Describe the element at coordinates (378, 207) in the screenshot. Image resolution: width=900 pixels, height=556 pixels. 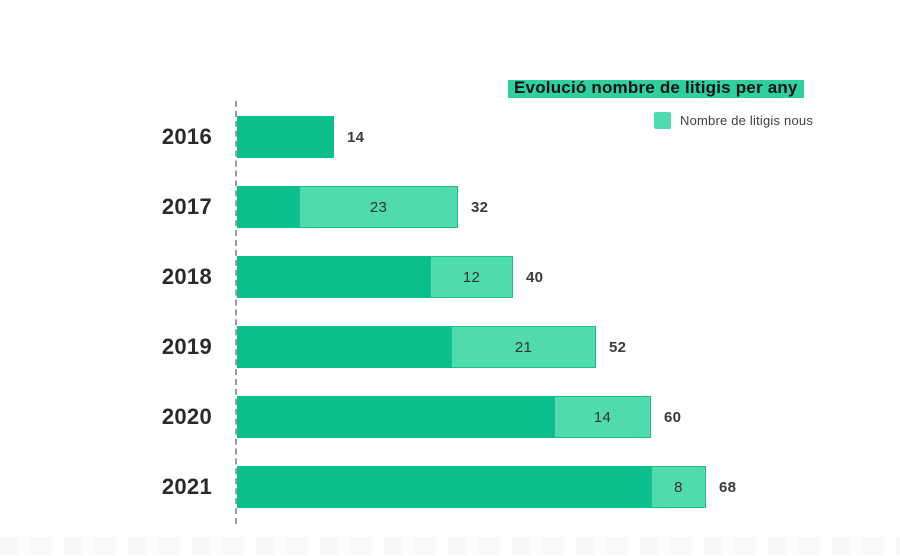
I see `bar-segment-new-2017: 23` at that location.